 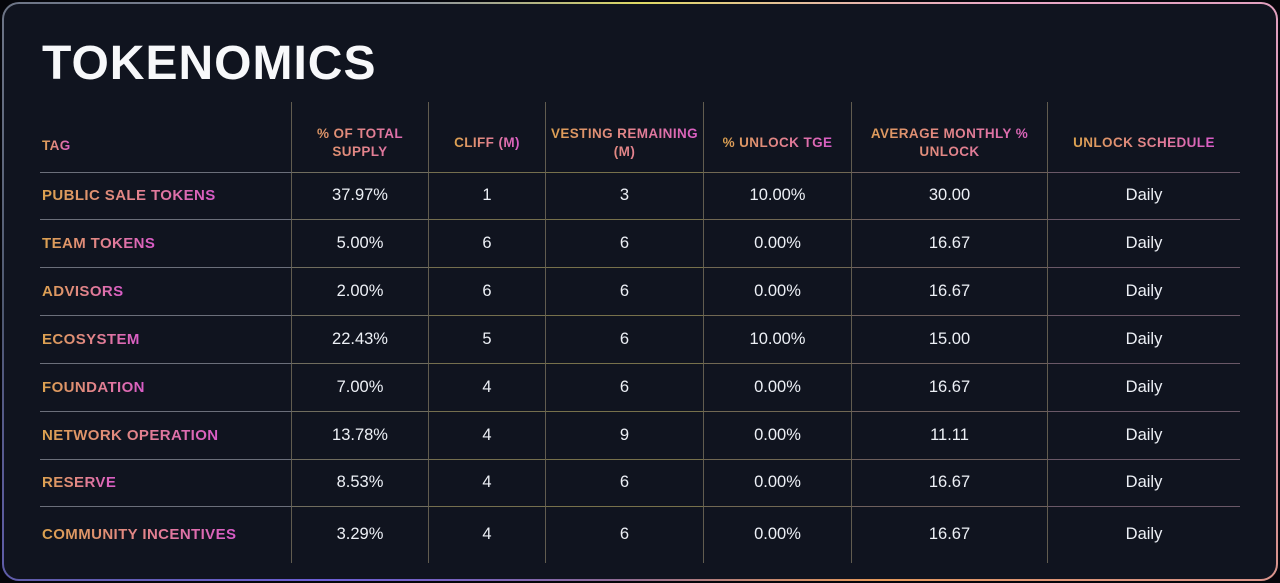 I want to click on column-header-label: AVERAGE MONTHLY % UNLOCK, so click(x=949, y=142).